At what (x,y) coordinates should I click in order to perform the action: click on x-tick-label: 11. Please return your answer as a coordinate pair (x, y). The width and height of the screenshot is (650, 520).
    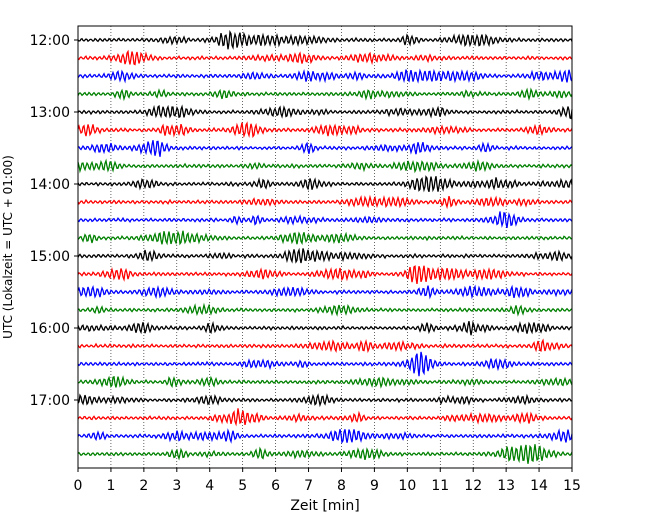
    Looking at the image, I should click on (440, 486).